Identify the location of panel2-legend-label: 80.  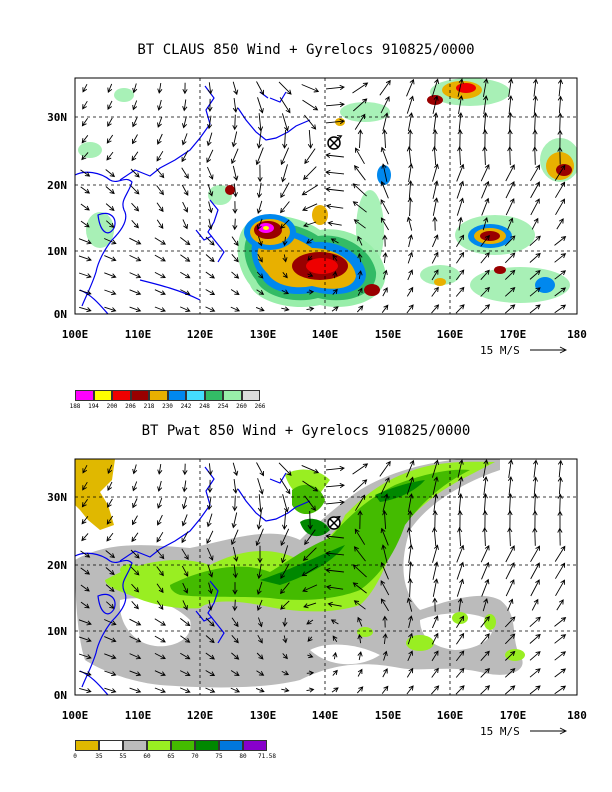
(243, 756).